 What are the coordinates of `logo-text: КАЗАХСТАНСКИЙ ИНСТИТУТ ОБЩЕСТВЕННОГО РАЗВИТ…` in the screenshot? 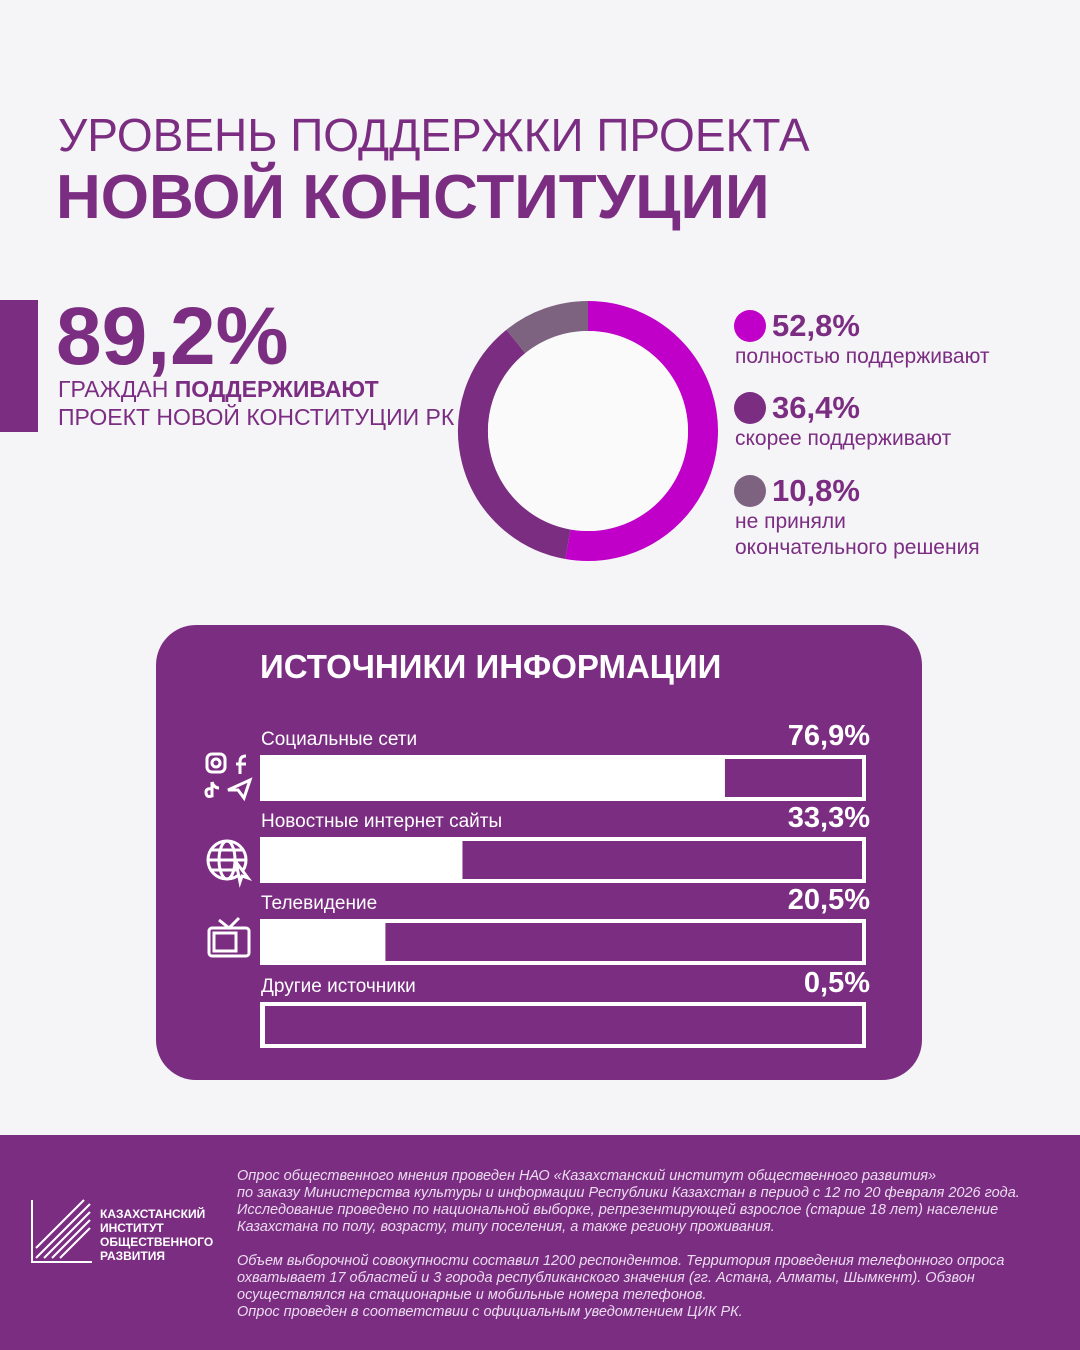 It's located at (156, 1235).